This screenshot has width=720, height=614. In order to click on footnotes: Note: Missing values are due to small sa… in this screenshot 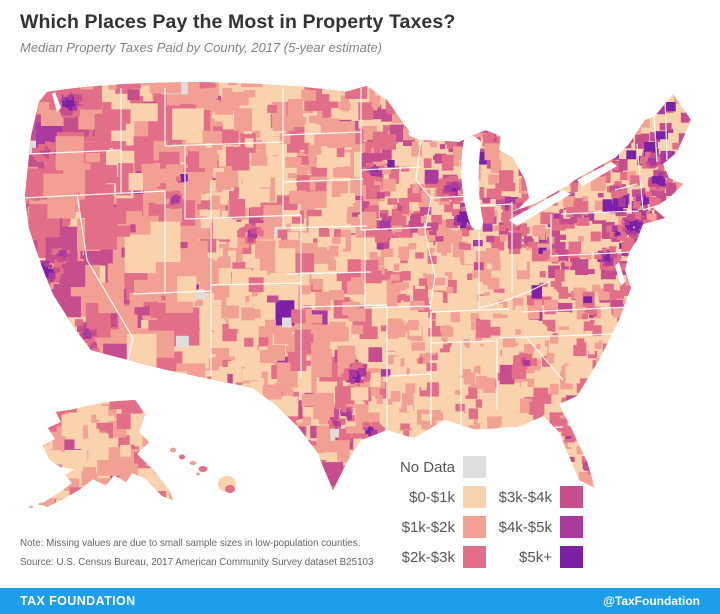, I will do `click(196, 553)`.